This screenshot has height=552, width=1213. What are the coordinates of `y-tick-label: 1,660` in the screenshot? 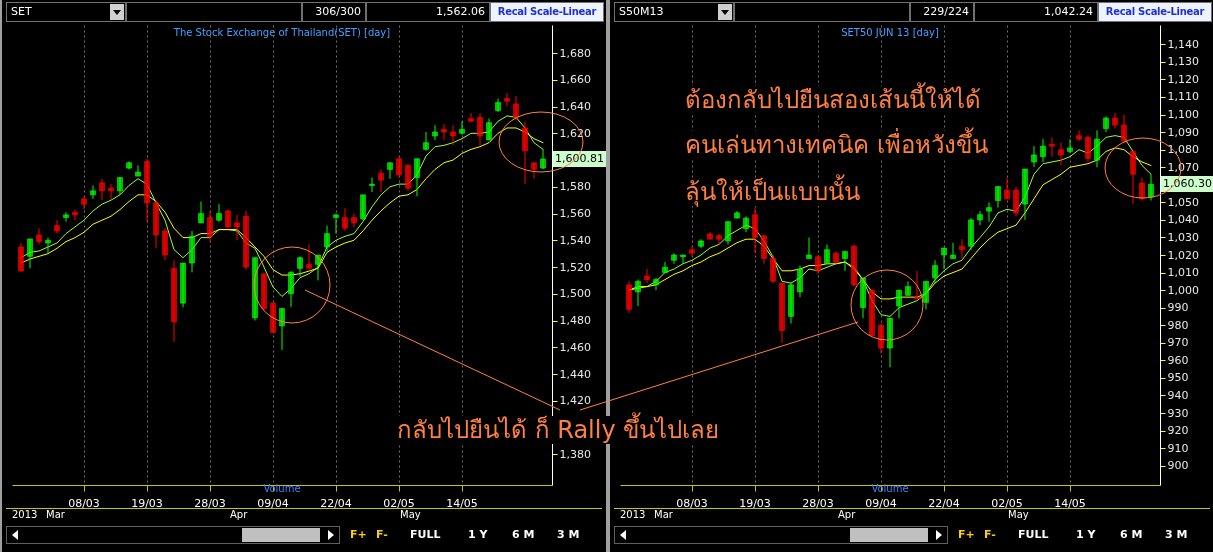 It's located at (575, 80).